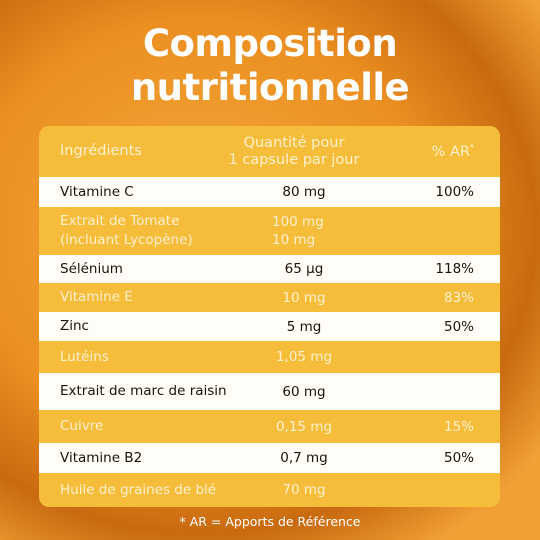  I want to click on ingredient: Sélénium, so click(91, 268).